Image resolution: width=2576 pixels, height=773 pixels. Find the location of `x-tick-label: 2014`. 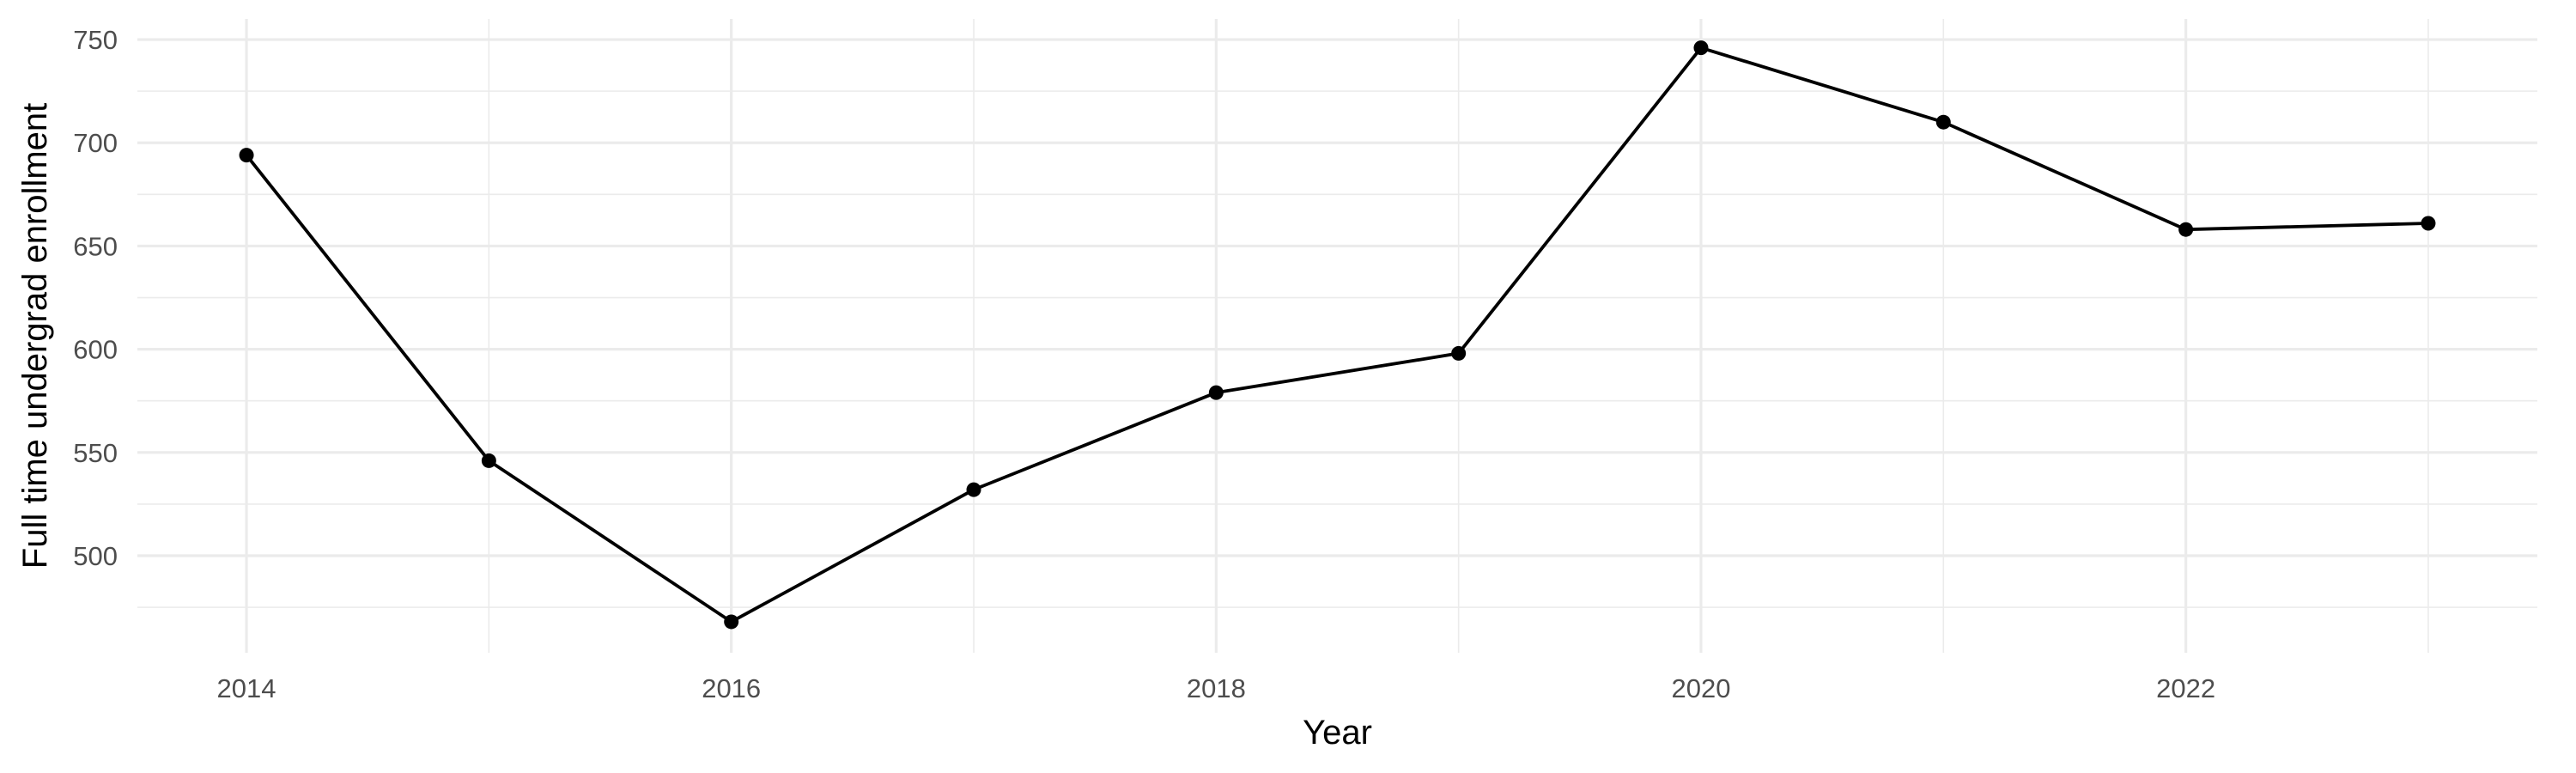

x-tick-label: 2014 is located at coordinates (247, 688).